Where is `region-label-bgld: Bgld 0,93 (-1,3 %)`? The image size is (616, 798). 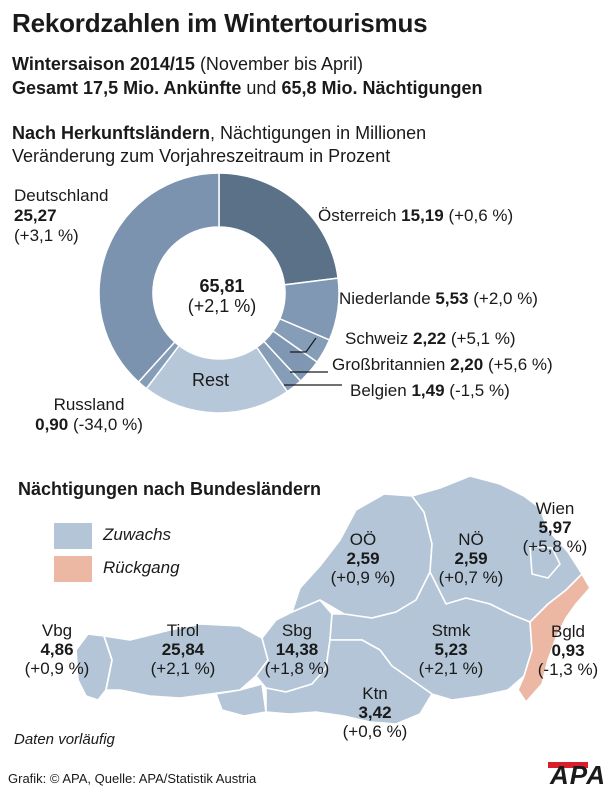
region-label-bgld: Bgld 0,93 (-1,3 %) is located at coordinates (568, 650).